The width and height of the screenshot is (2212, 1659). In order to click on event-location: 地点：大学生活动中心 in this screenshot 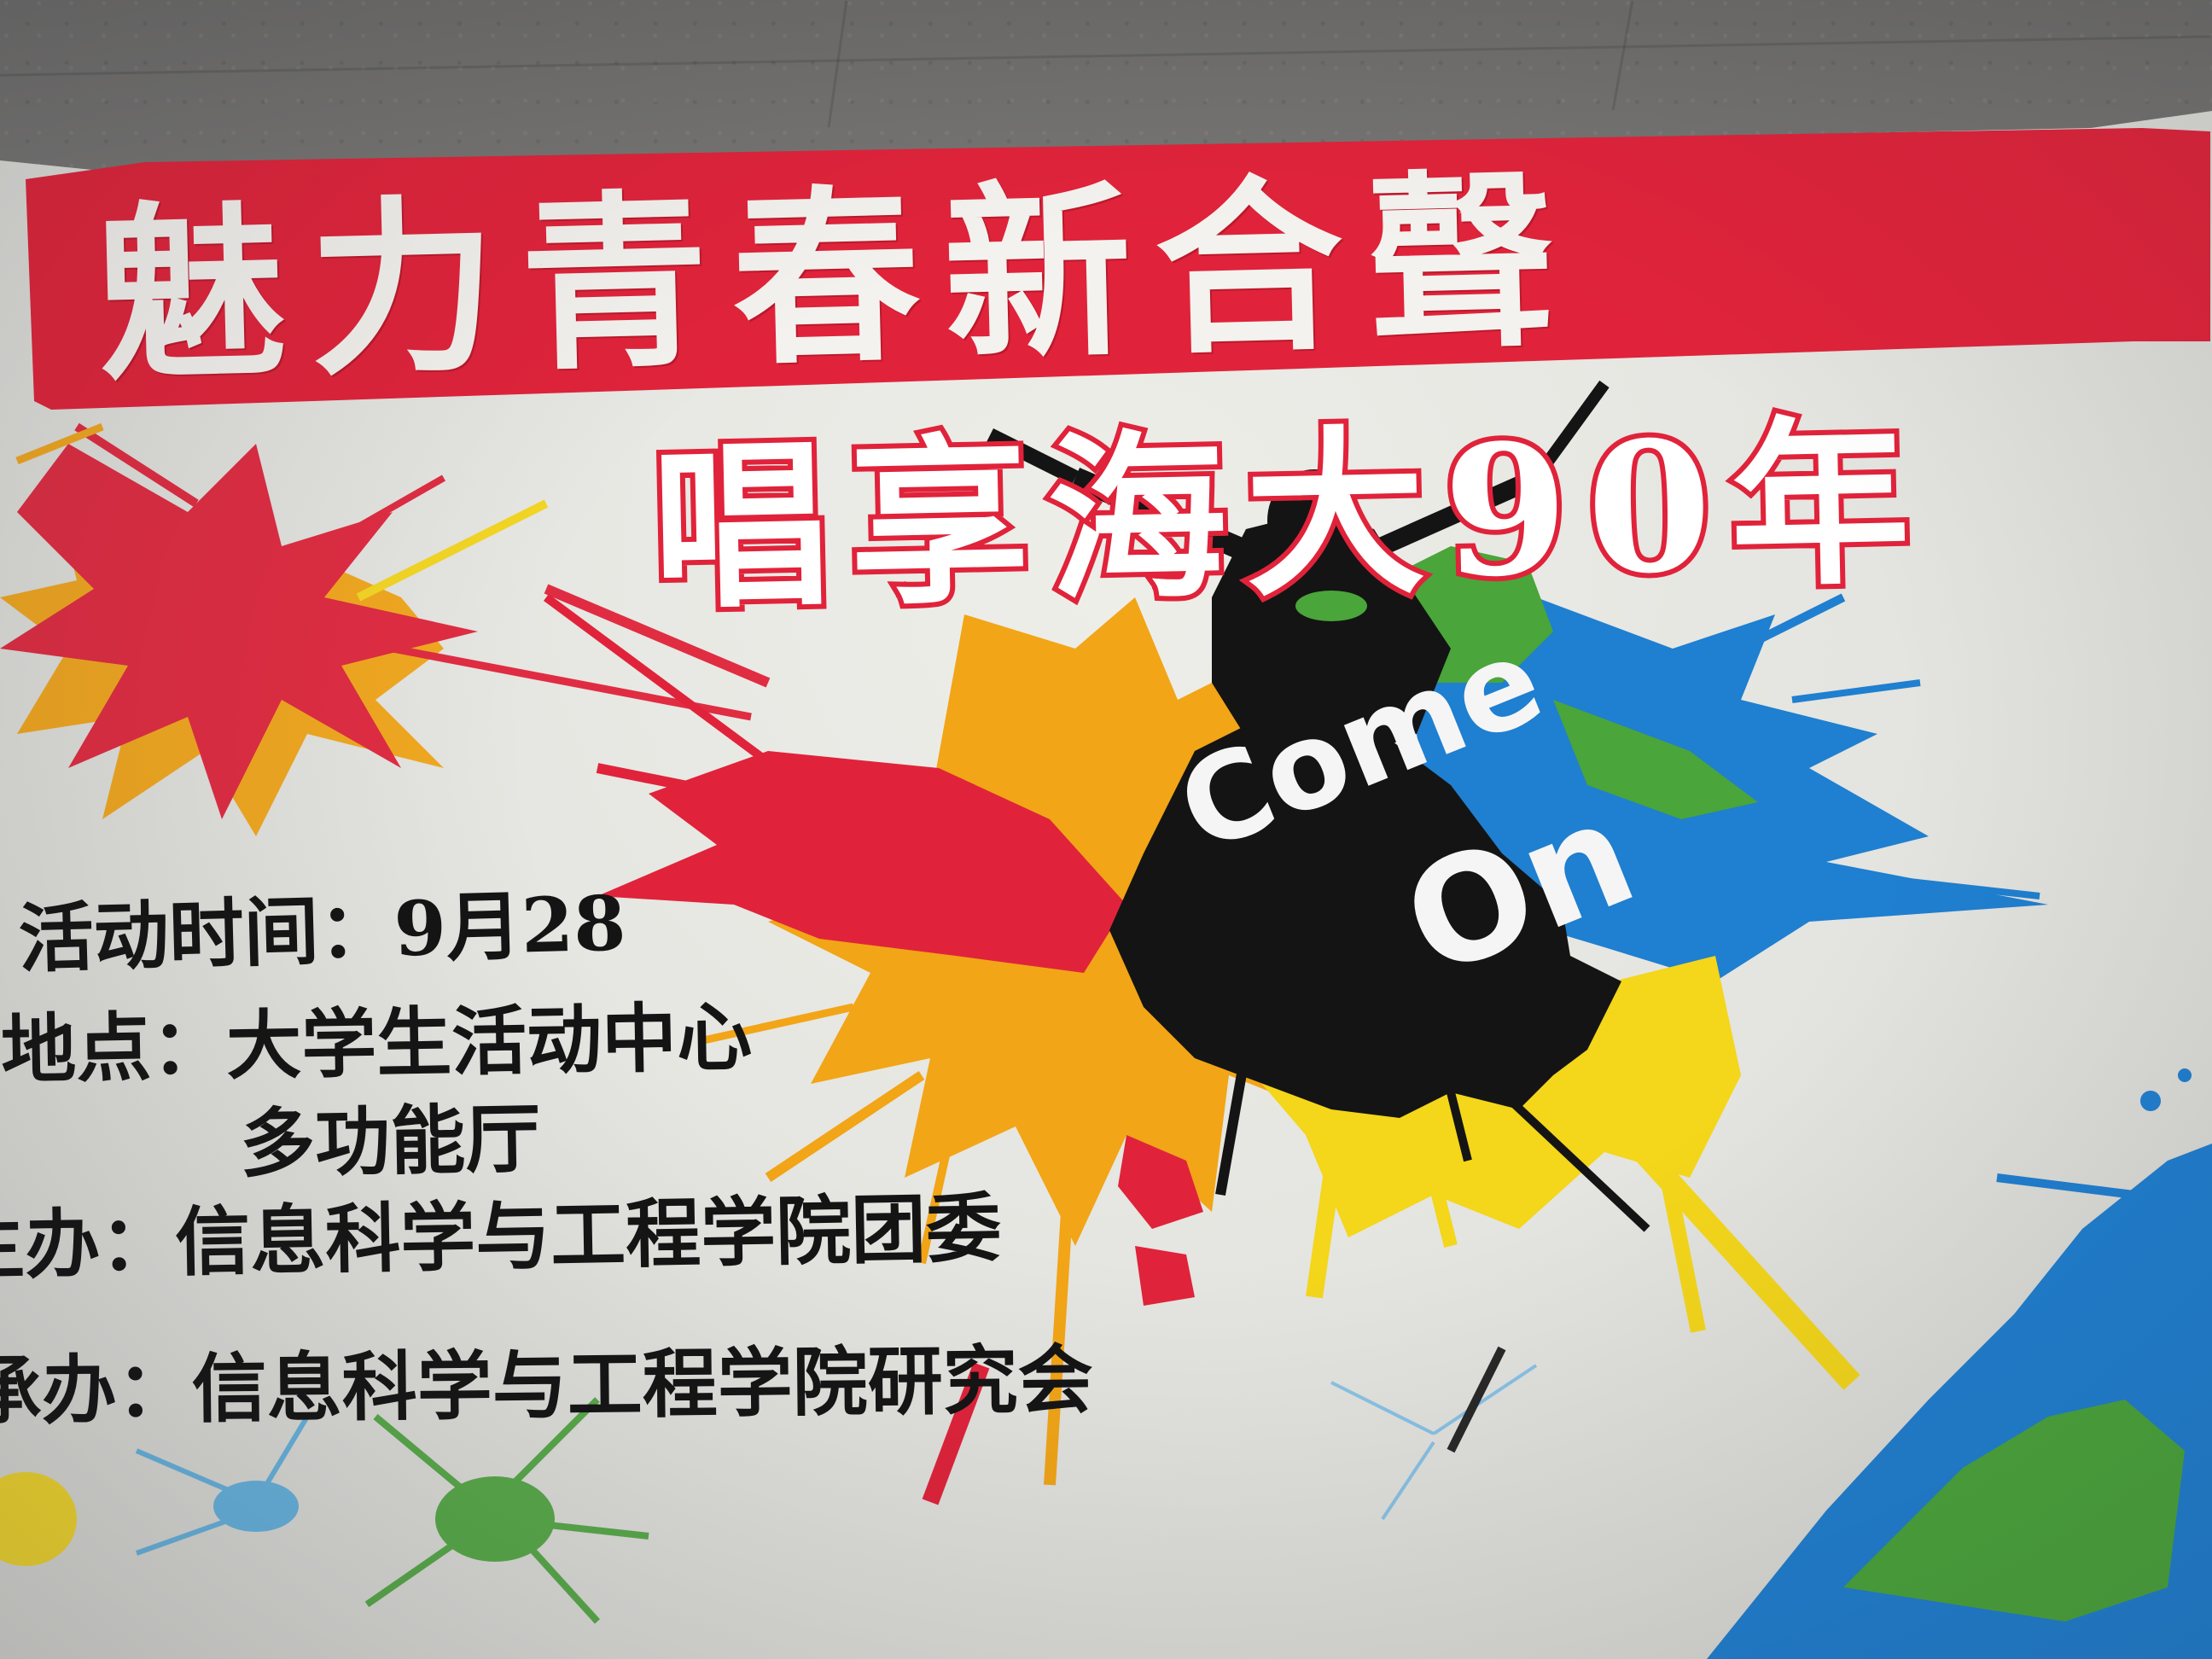, I will do `click(377, 1043)`.